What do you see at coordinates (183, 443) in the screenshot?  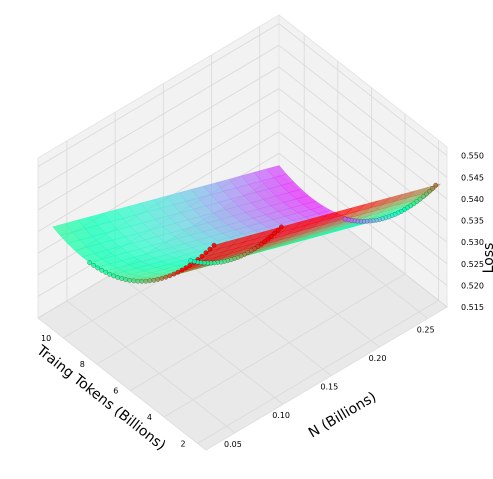 I see `x-tick-label: 2` at bounding box center [183, 443].